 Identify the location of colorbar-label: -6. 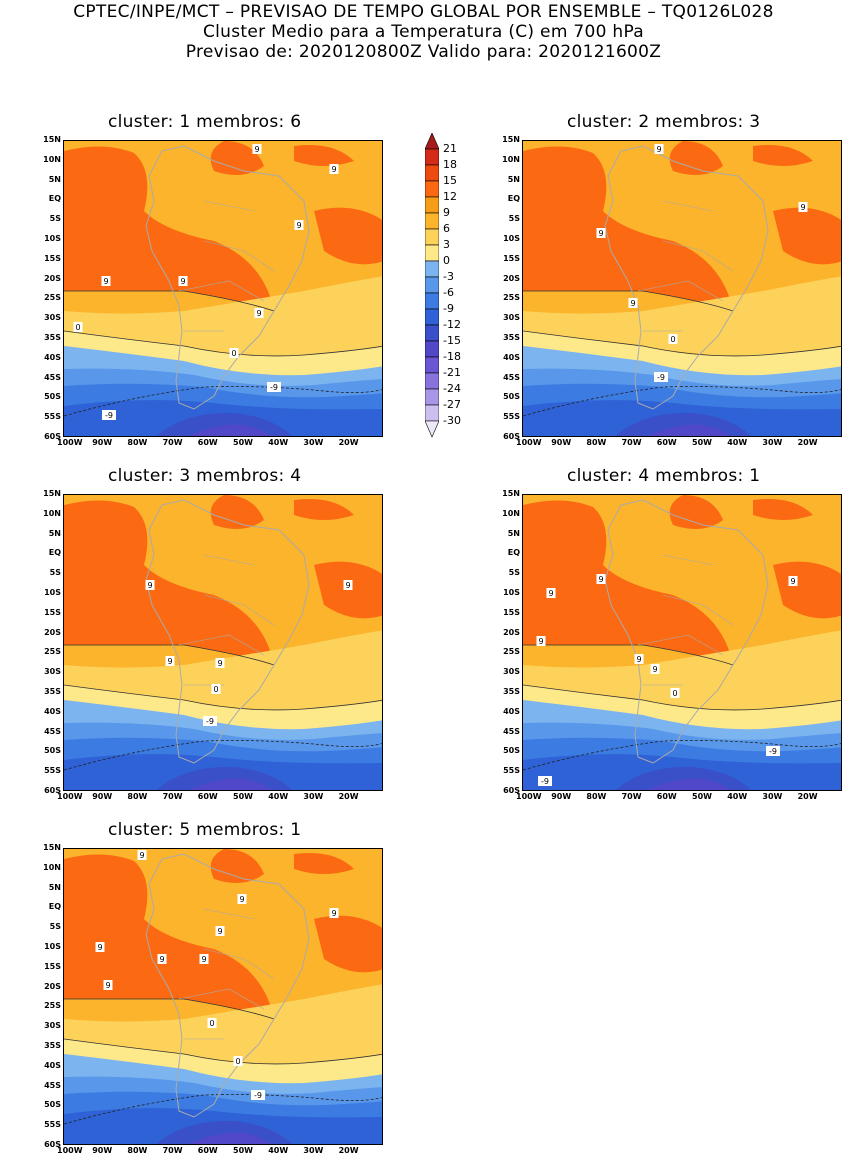
(448, 292).